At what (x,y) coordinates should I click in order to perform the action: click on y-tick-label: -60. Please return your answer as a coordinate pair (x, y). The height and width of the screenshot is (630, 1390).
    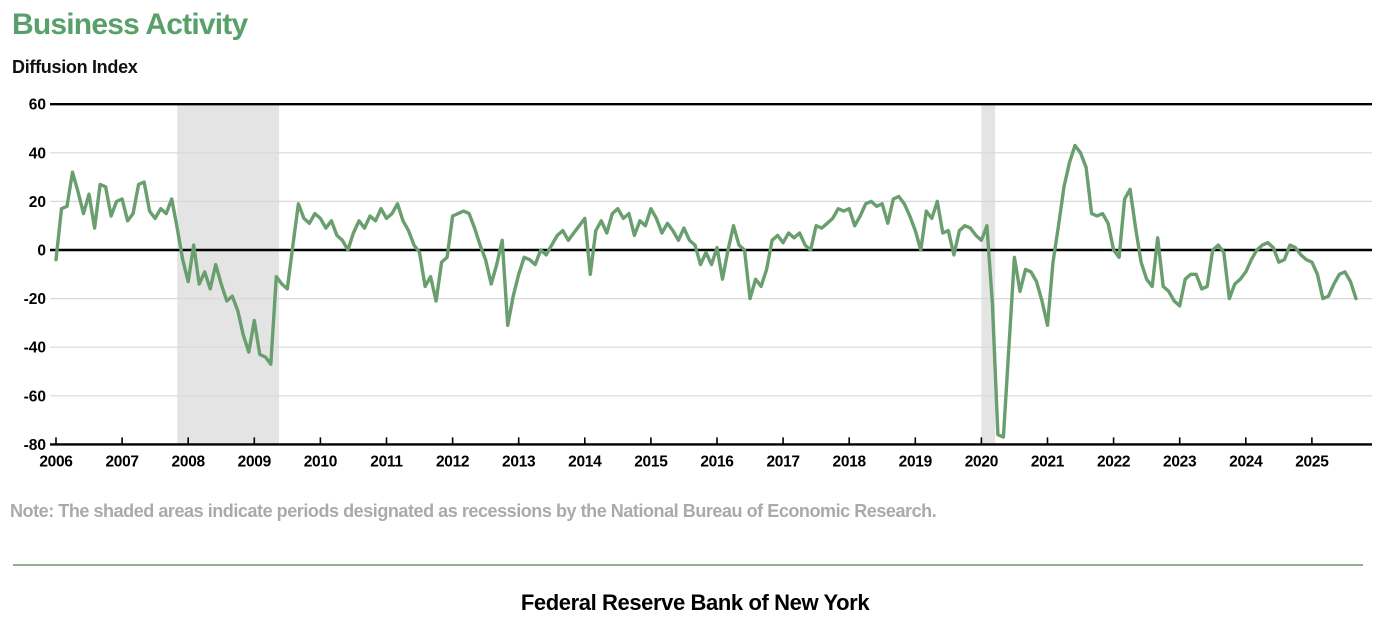
    Looking at the image, I should click on (35, 396).